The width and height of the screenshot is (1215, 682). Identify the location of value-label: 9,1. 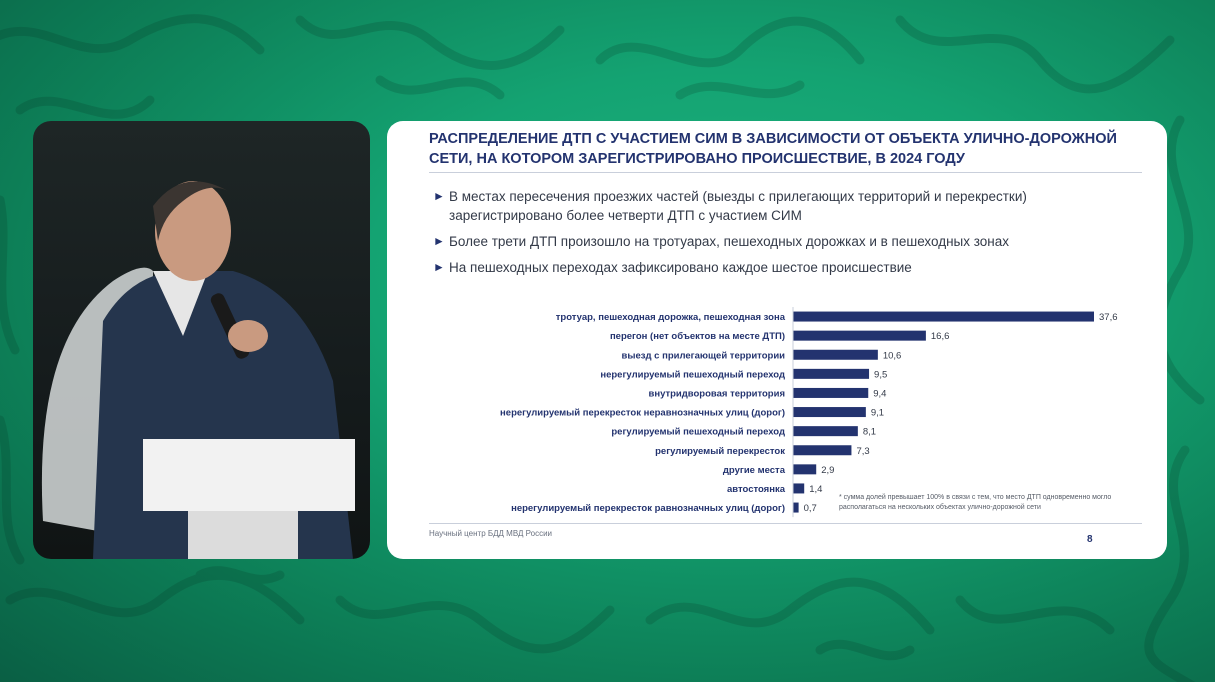
(877, 413).